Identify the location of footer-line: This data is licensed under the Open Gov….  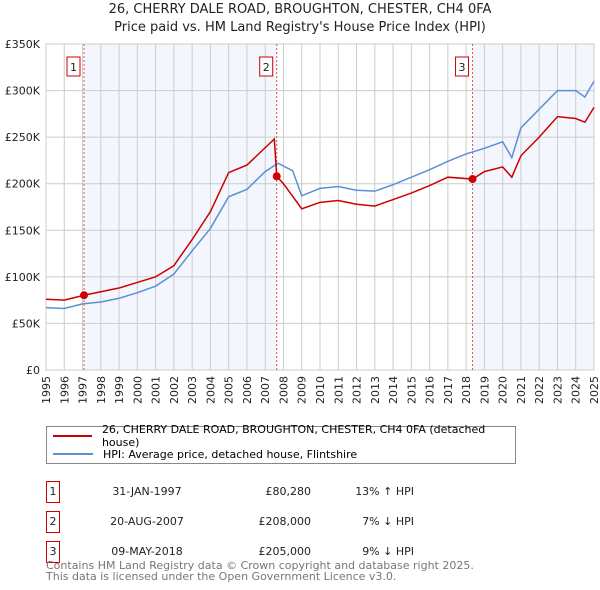
(221, 576).